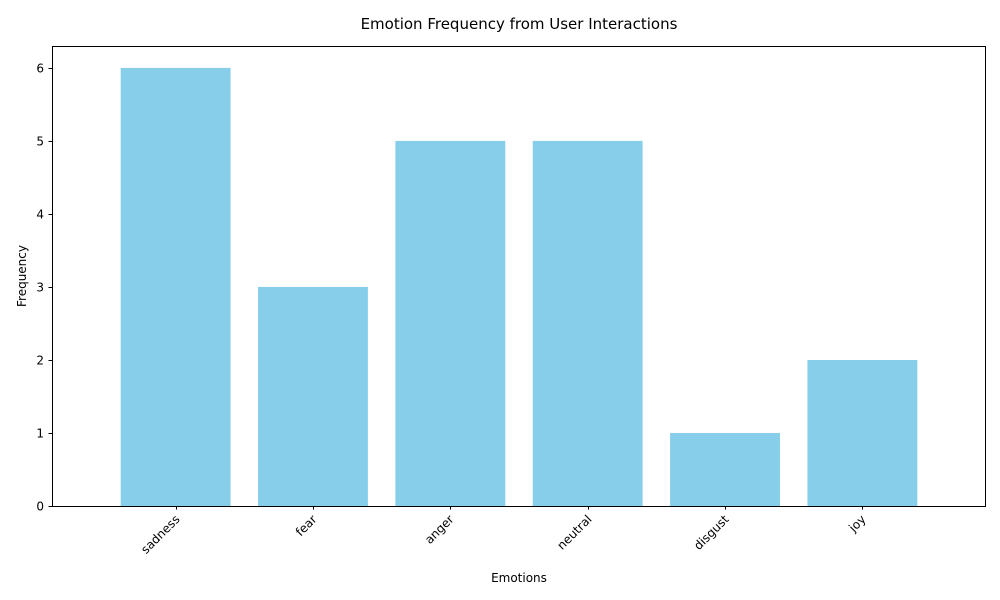 The height and width of the screenshot is (600, 1000). I want to click on bar-sadness, so click(175, 287).